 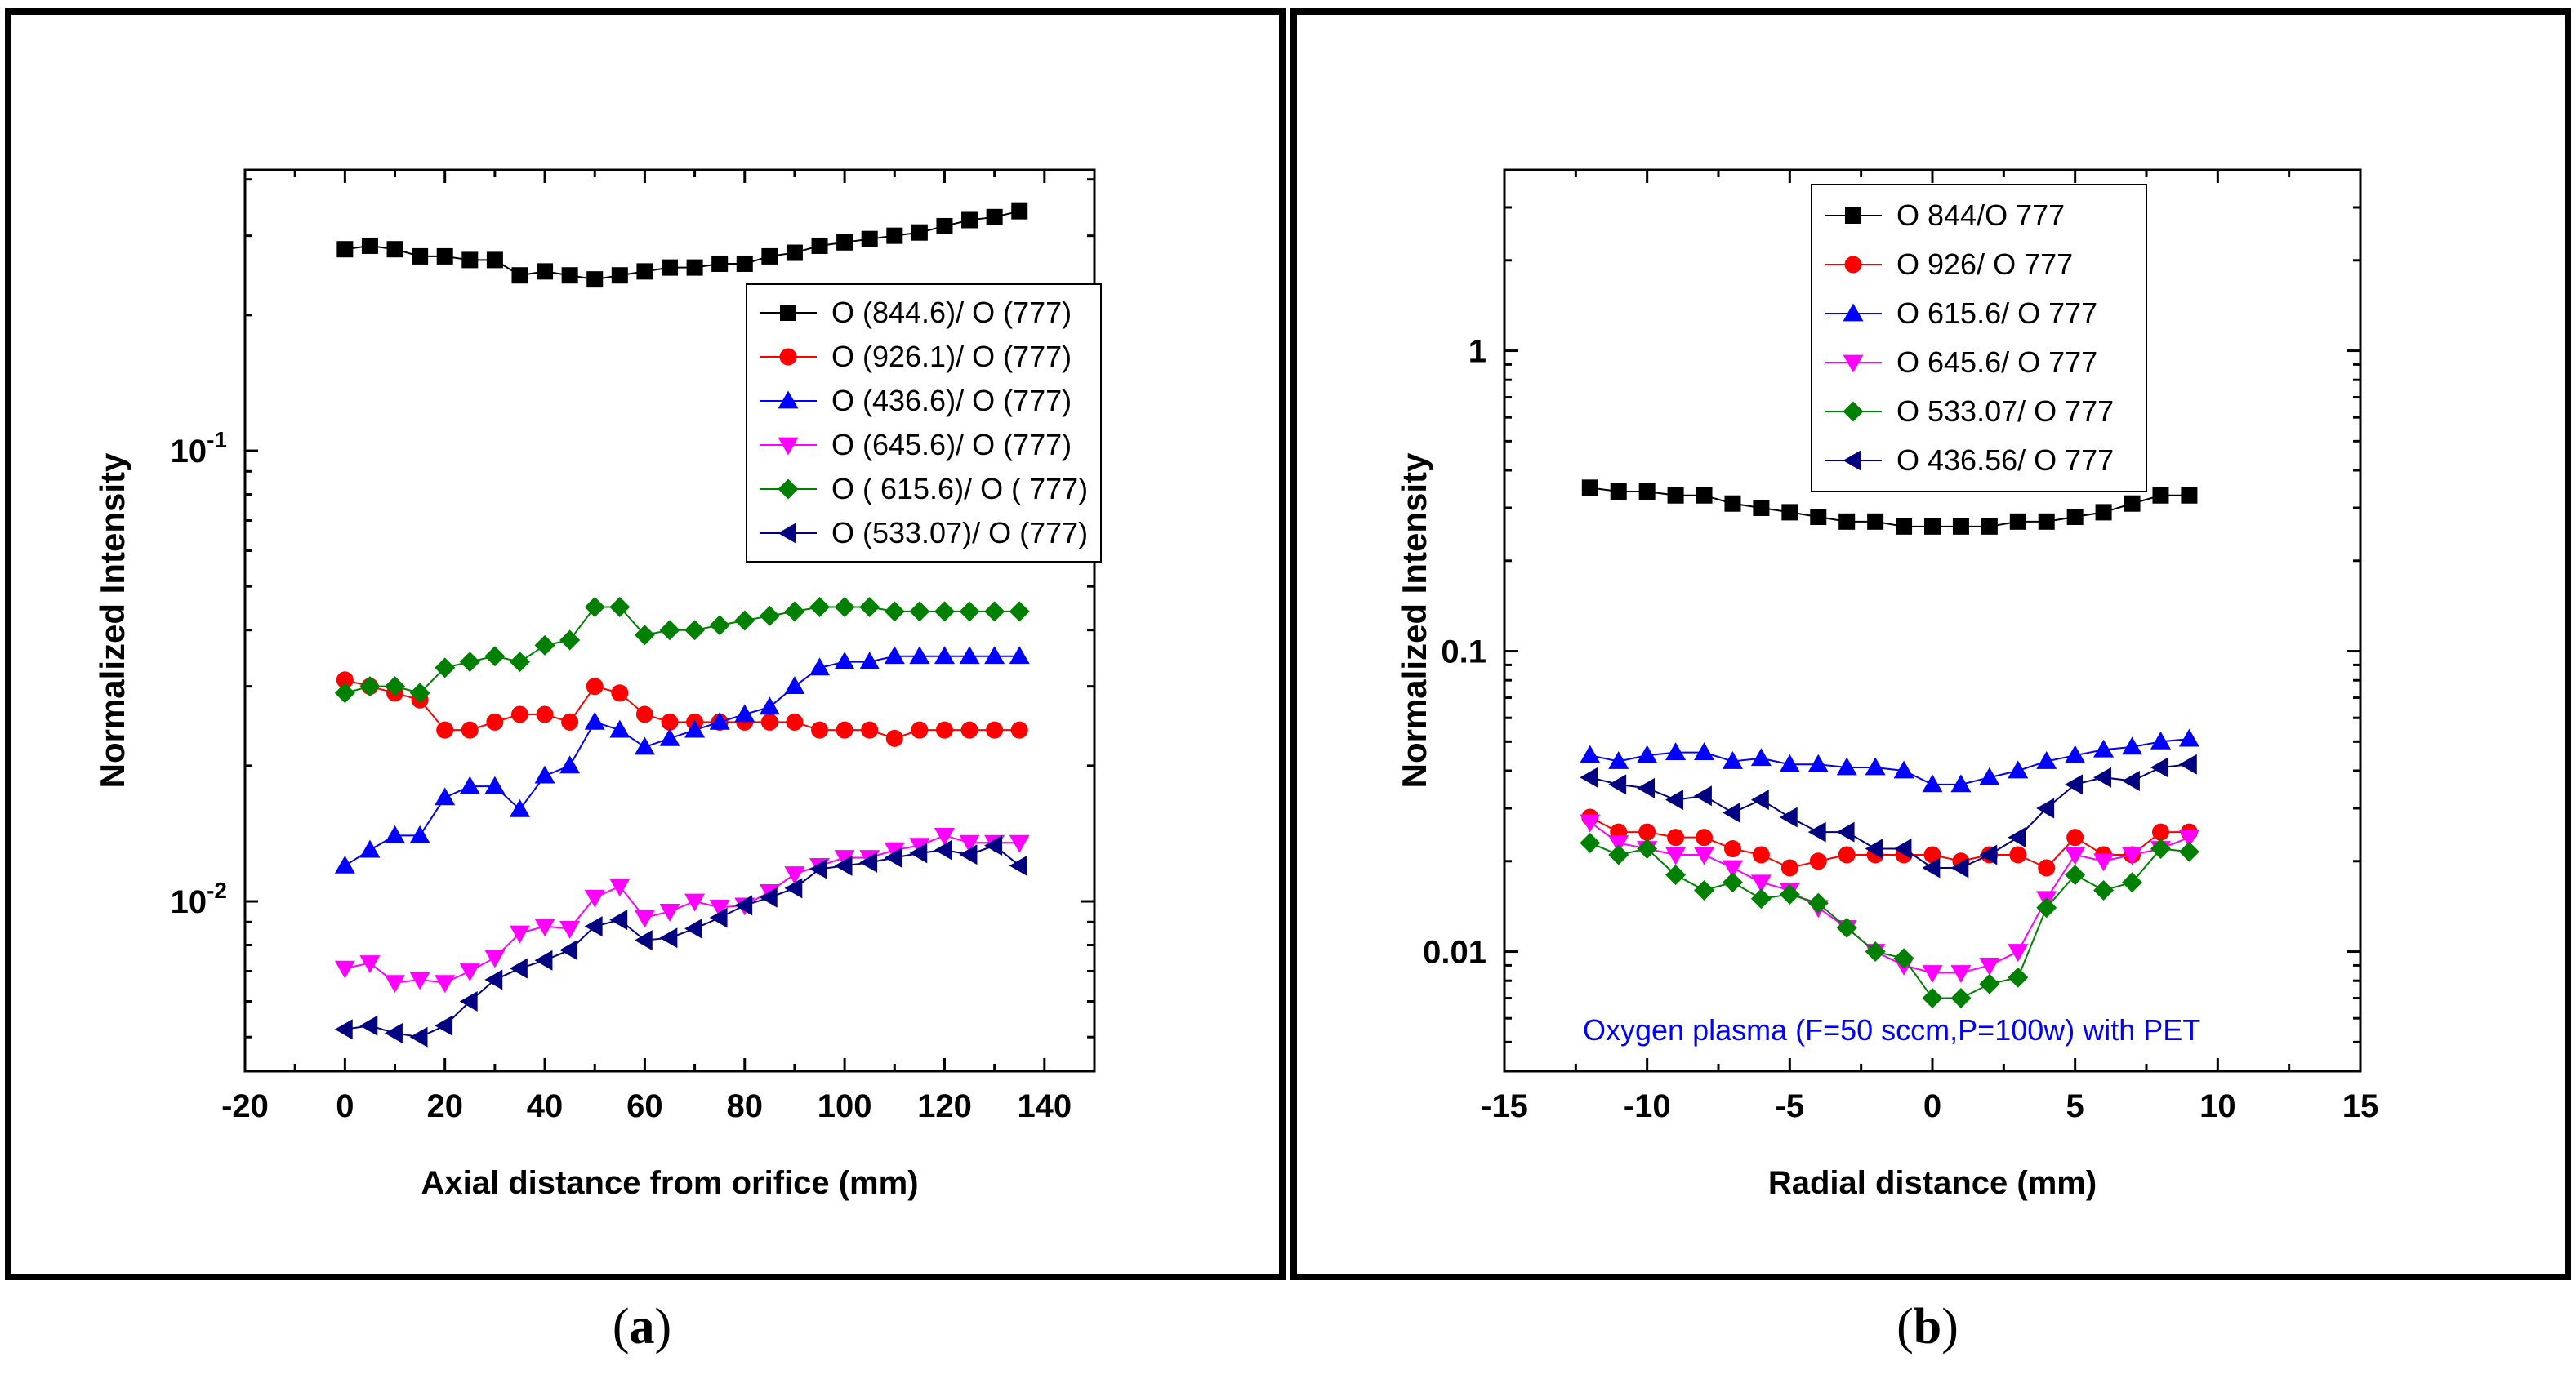 What do you see at coordinates (545, 1106) in the screenshot?
I see `x-tick-label: 40` at bounding box center [545, 1106].